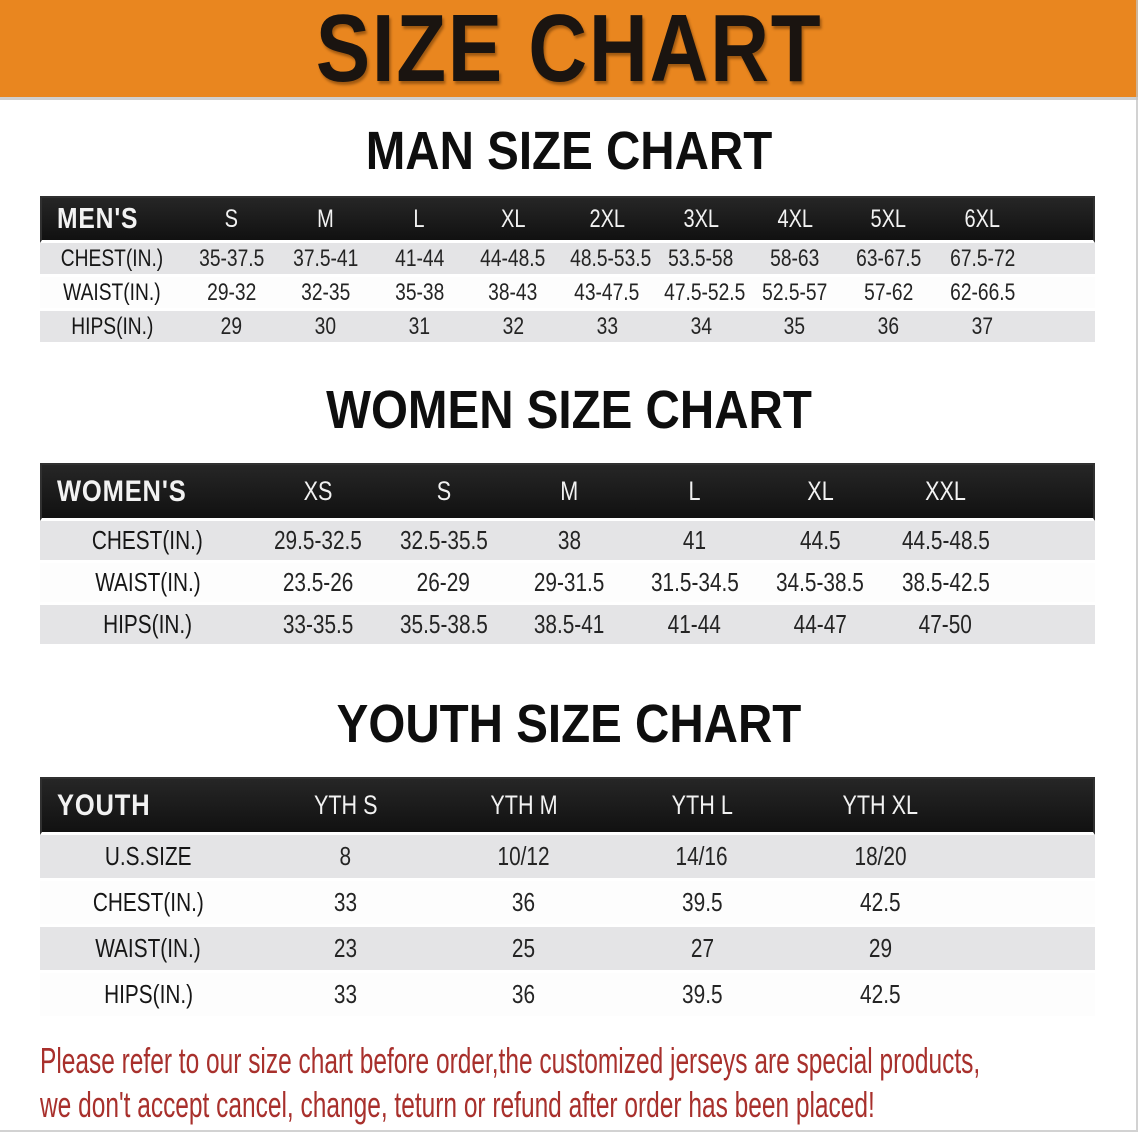 The image size is (1138, 1132). I want to click on size-value: 31, so click(419, 328).